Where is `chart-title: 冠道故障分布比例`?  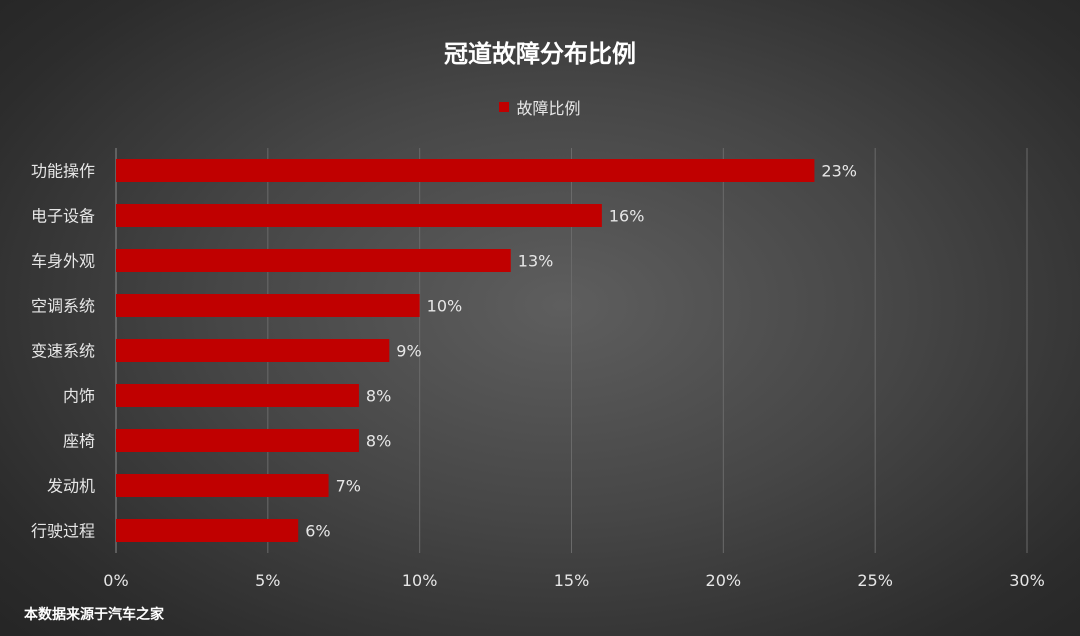
chart-title: 冠道故障分布比例 is located at coordinates (540, 54).